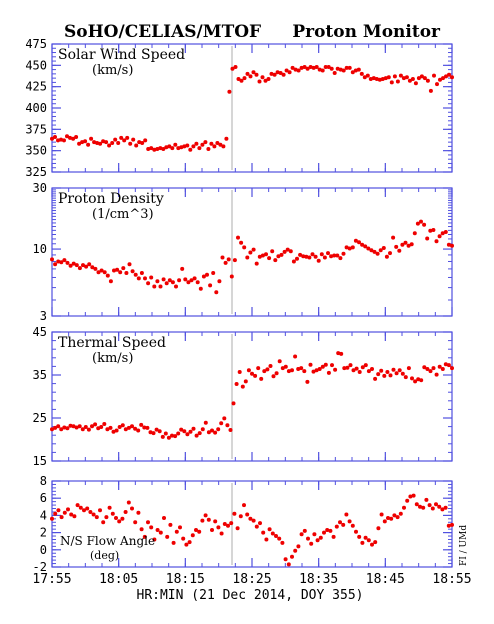 The height and width of the screenshot is (624, 494). I want to click on y-tick-label: 3, so click(43, 316).